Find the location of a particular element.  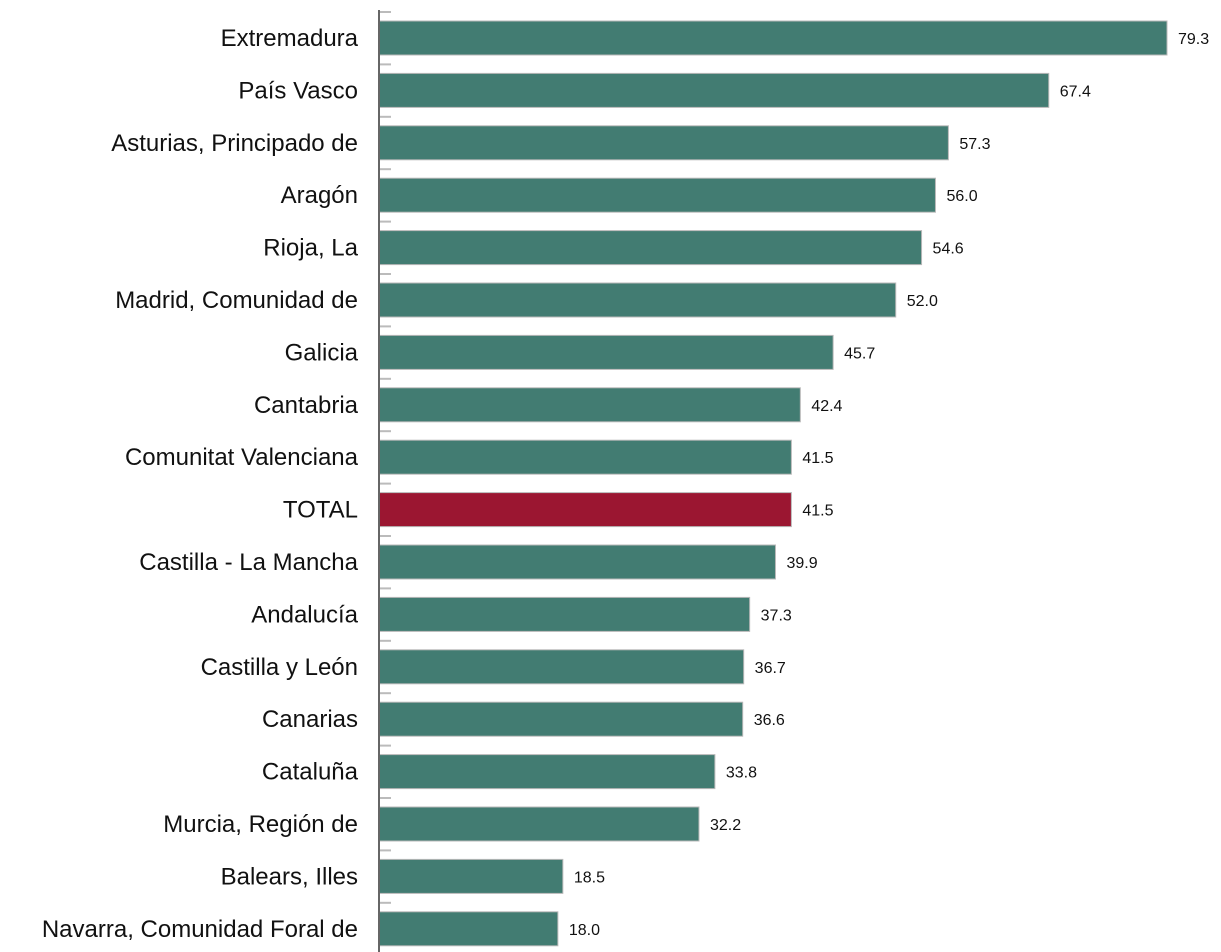

value-label: 42.4 is located at coordinates (826, 406).